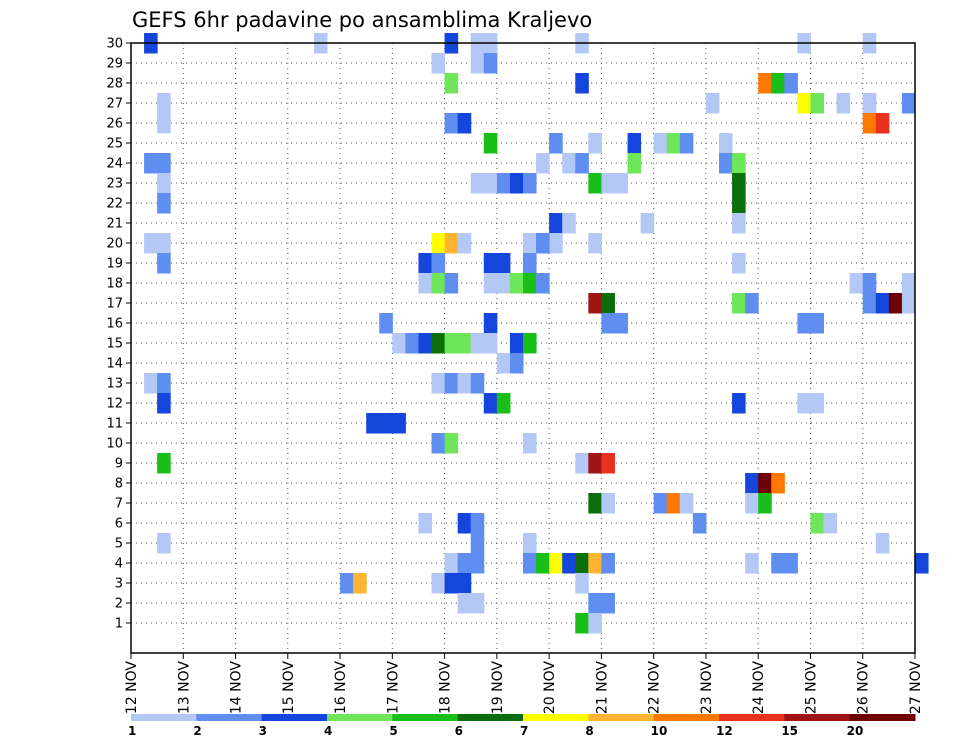  Describe the element at coordinates (237, 688) in the screenshot. I see `x-tick-label: 14 NOV` at that location.